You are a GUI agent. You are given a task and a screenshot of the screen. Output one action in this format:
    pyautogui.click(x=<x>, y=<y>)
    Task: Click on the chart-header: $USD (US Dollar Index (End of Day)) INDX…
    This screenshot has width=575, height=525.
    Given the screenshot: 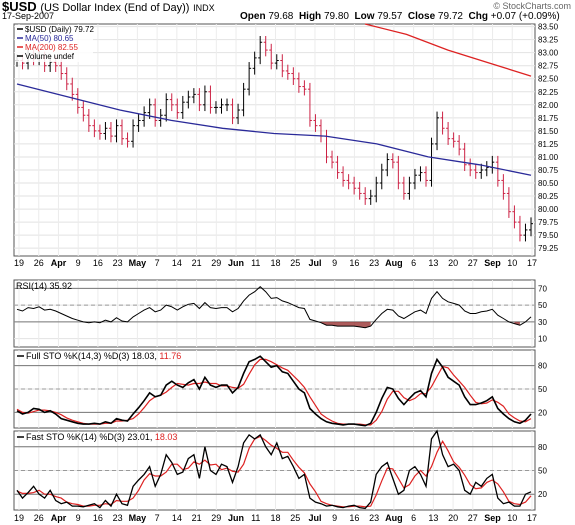 What is the action you would take?
    pyautogui.click(x=287, y=11)
    